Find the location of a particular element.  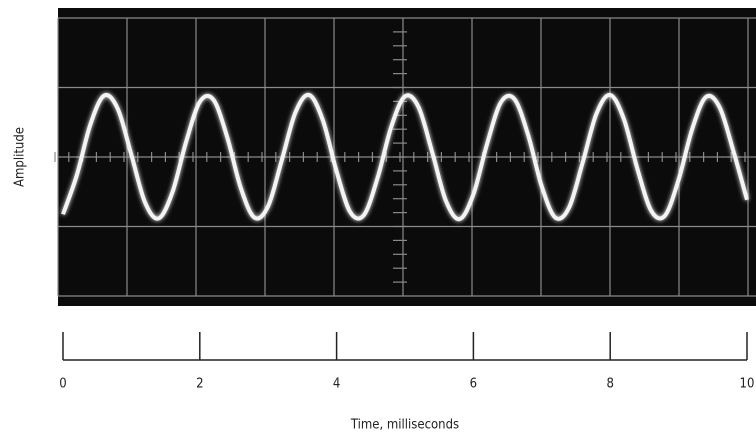

x-tick-label: 4 is located at coordinates (336, 384).